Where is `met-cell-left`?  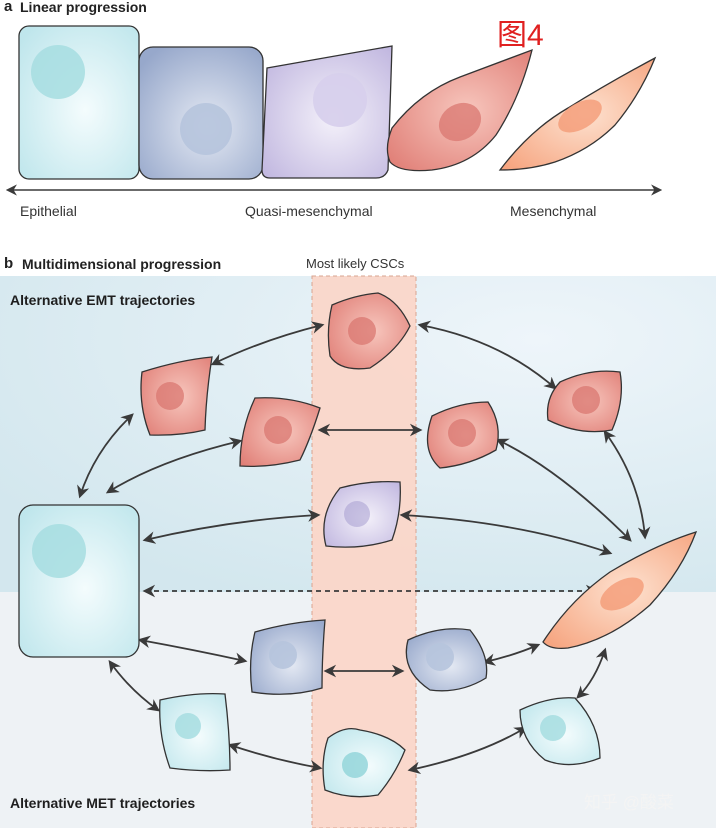
met-cell-left is located at coordinates (195, 732).